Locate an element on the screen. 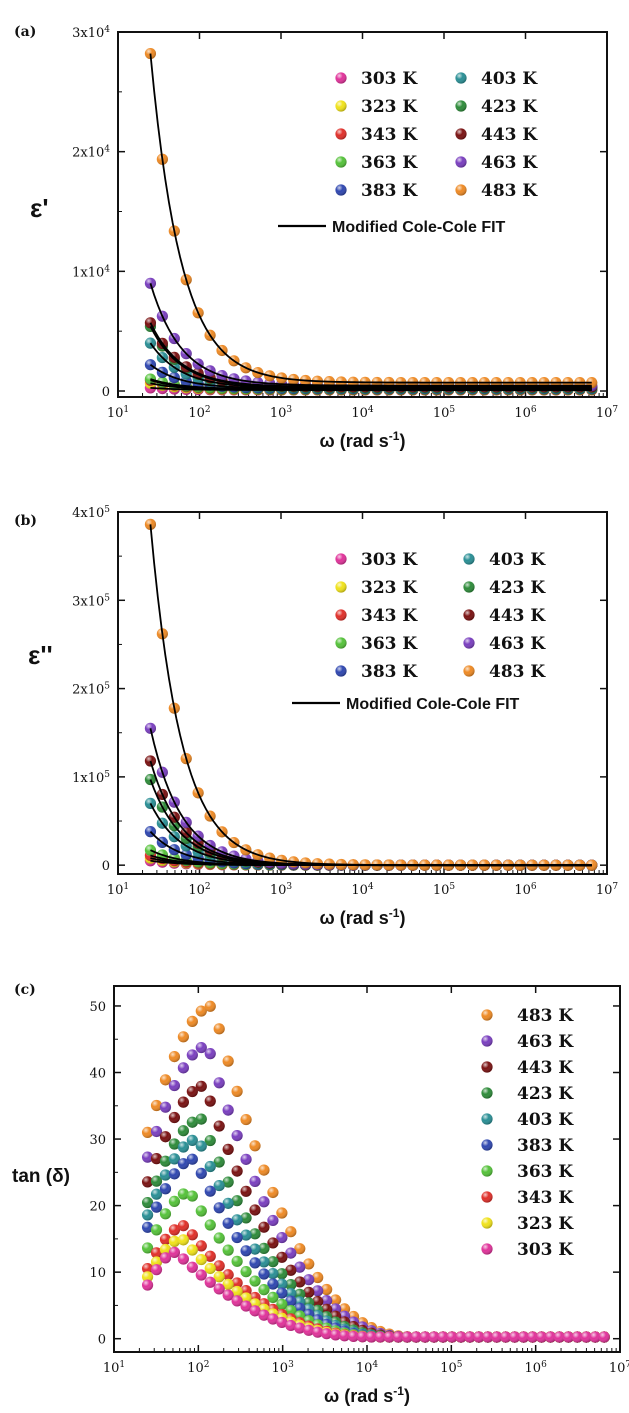 Image resolution: width=629 pixels, height=1413 pixels. series-303-K is located at coordinates (375, 1294).